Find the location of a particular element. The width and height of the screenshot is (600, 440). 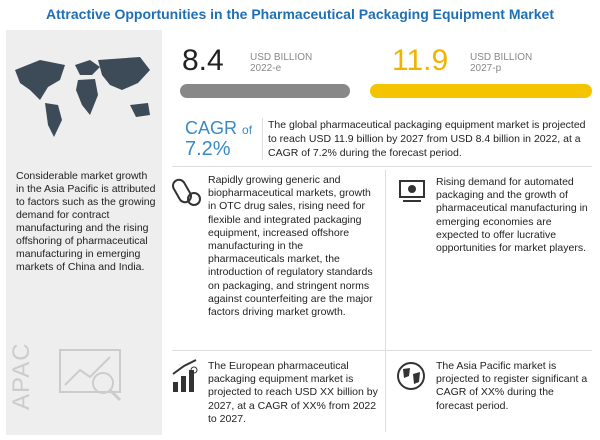

cagr-of: of is located at coordinates (247, 130).